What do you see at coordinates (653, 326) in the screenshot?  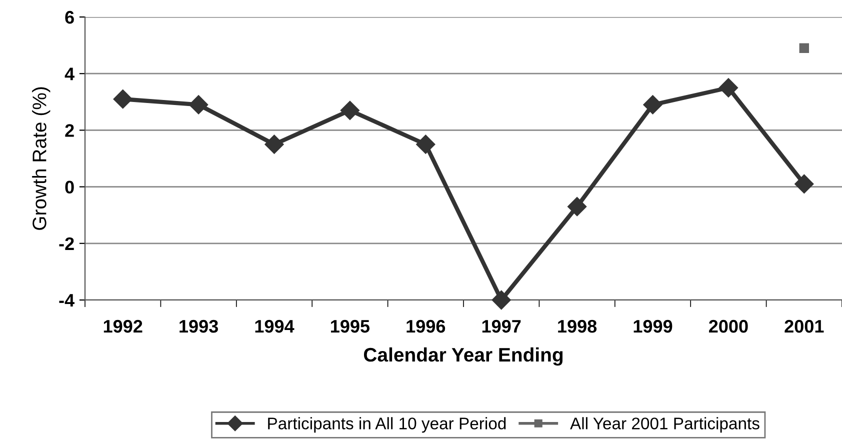 I see `x-tick-label: 1999` at bounding box center [653, 326].